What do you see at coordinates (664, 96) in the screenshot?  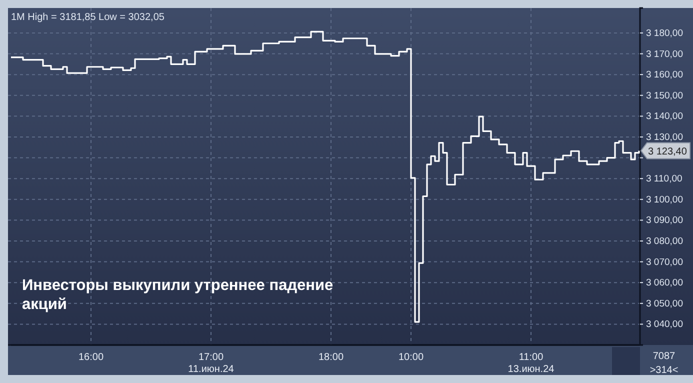 I see `y-tick-label: 3 150,00` at bounding box center [664, 96].